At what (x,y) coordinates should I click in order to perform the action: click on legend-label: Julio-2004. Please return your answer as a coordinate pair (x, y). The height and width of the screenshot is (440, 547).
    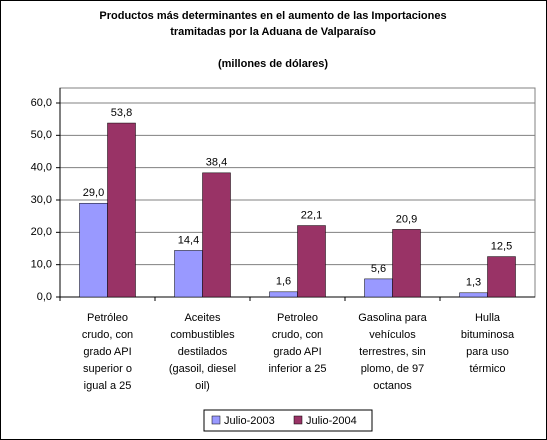
    Looking at the image, I should click on (331, 421).